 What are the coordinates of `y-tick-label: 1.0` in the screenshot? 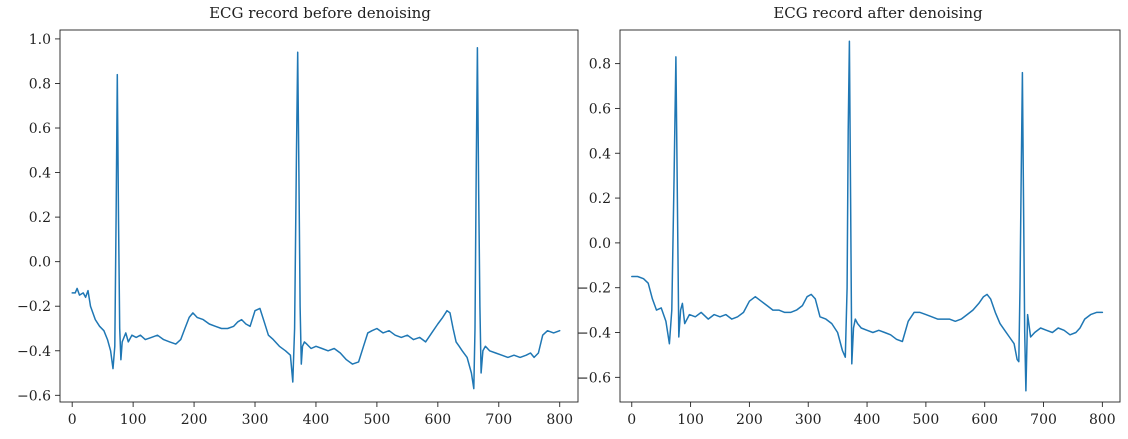 It's located at (40, 40).